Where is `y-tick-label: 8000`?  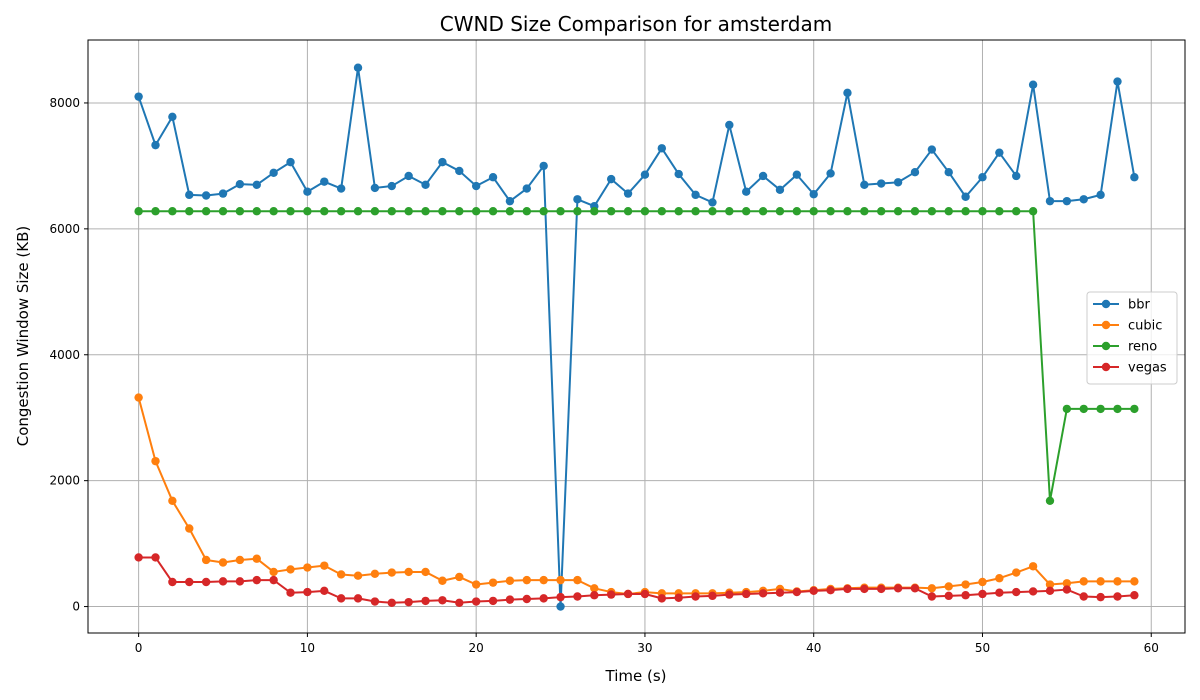
y-tick-label: 8000 is located at coordinates (64, 103).